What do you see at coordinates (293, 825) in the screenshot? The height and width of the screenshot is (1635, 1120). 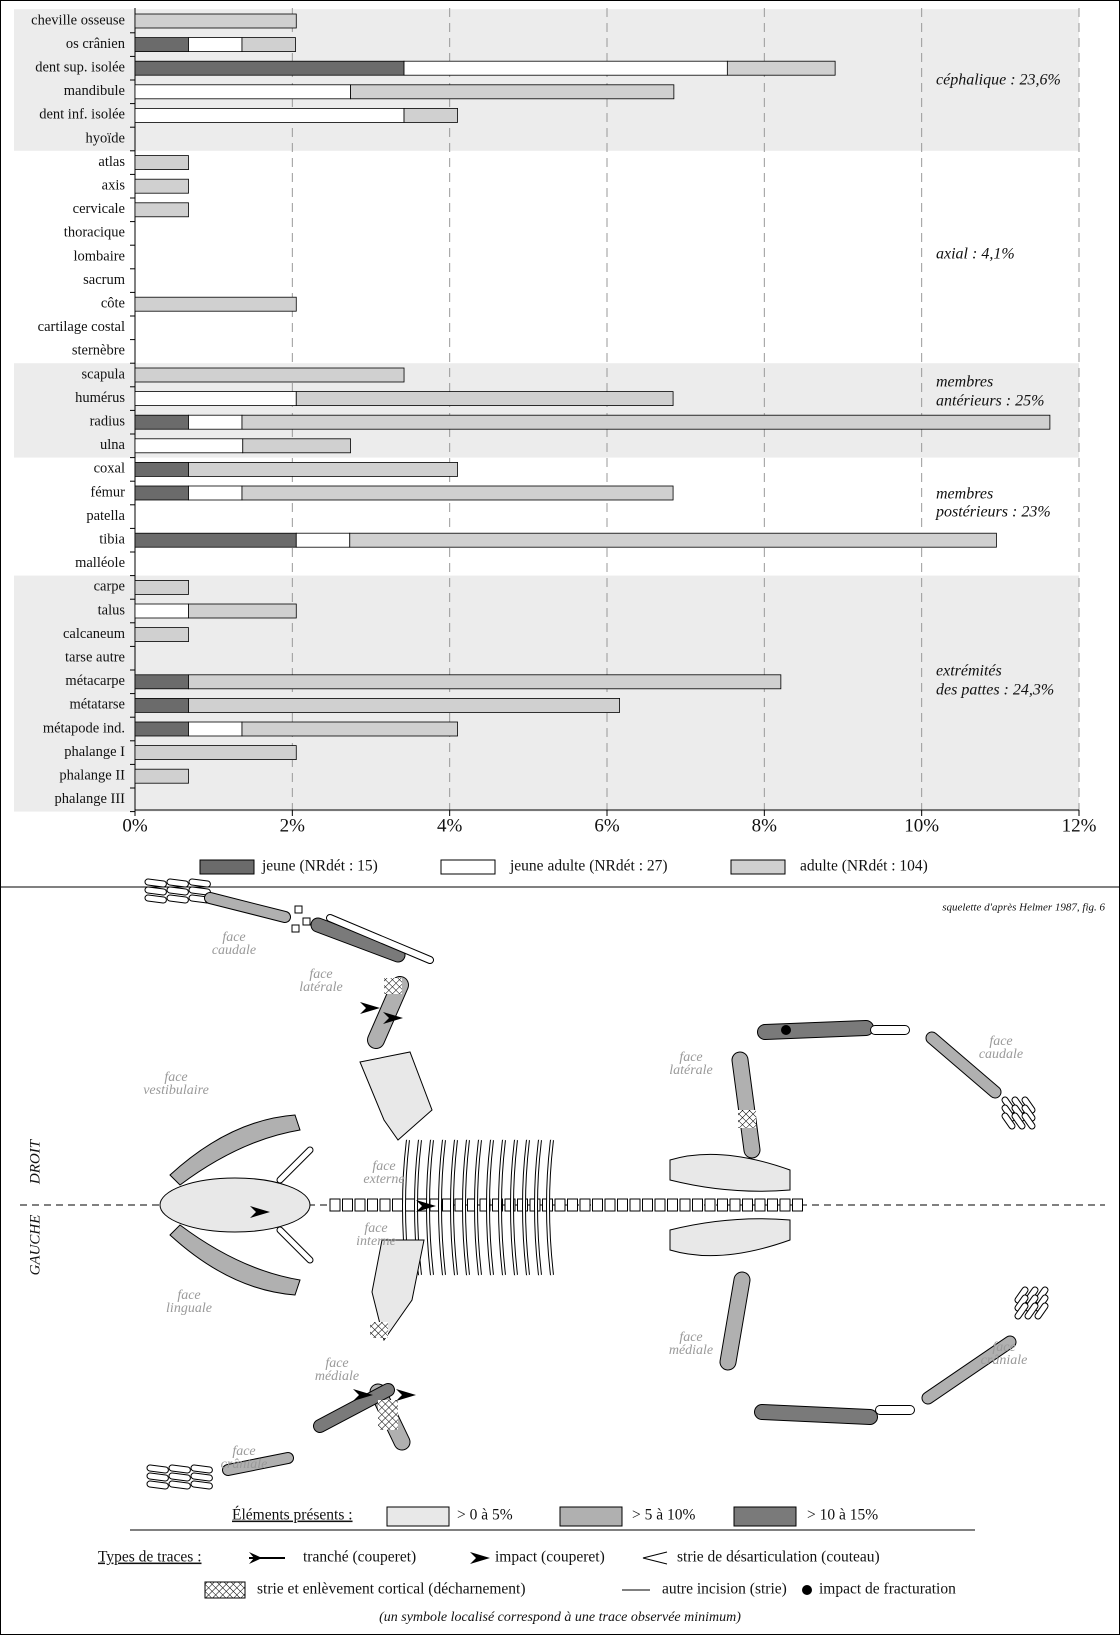 I see `x-tick-label: 2%` at bounding box center [293, 825].